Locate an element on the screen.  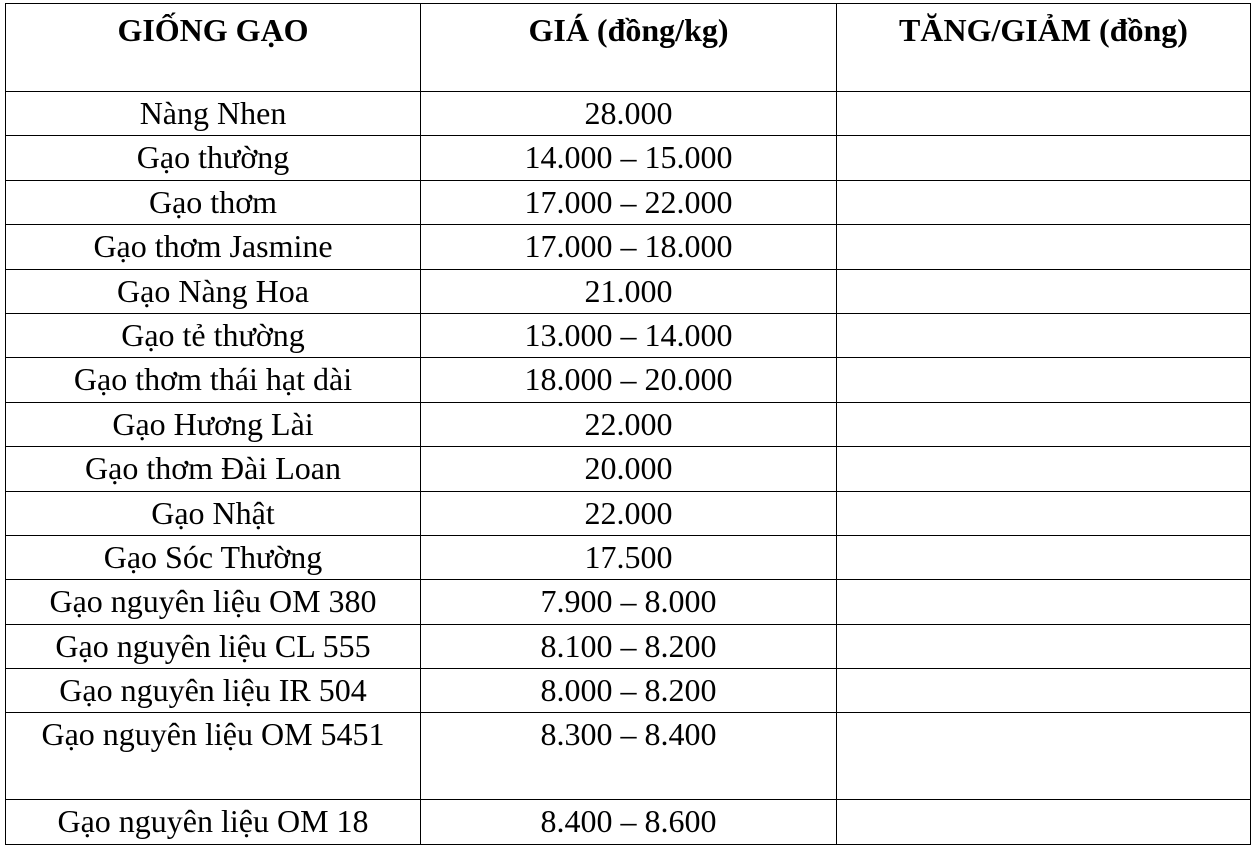
table-row: Gạo Hương Lài 22.000 is located at coordinates (628, 424).